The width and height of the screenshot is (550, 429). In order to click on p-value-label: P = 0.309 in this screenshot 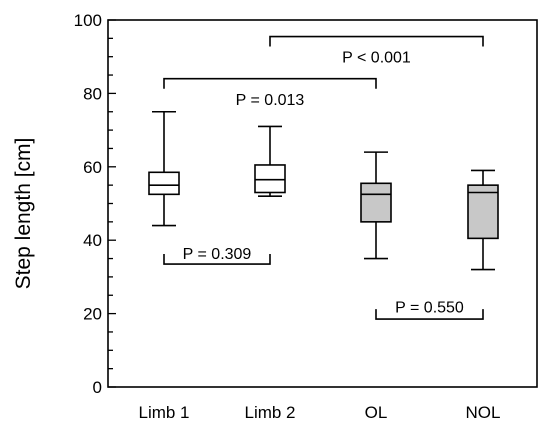, I will do `click(217, 254)`.